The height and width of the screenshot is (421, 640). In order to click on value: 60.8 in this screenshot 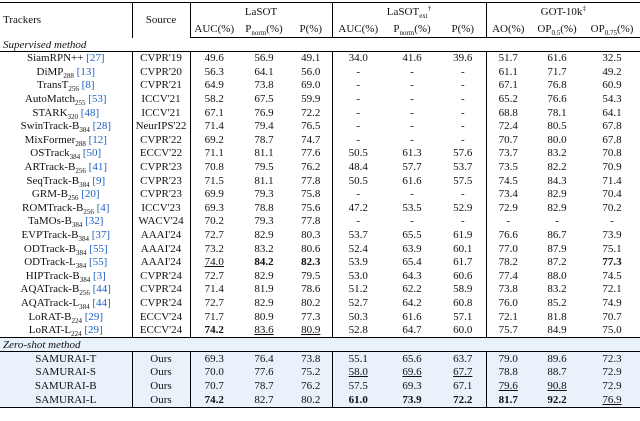, I will do `click(463, 302)`.